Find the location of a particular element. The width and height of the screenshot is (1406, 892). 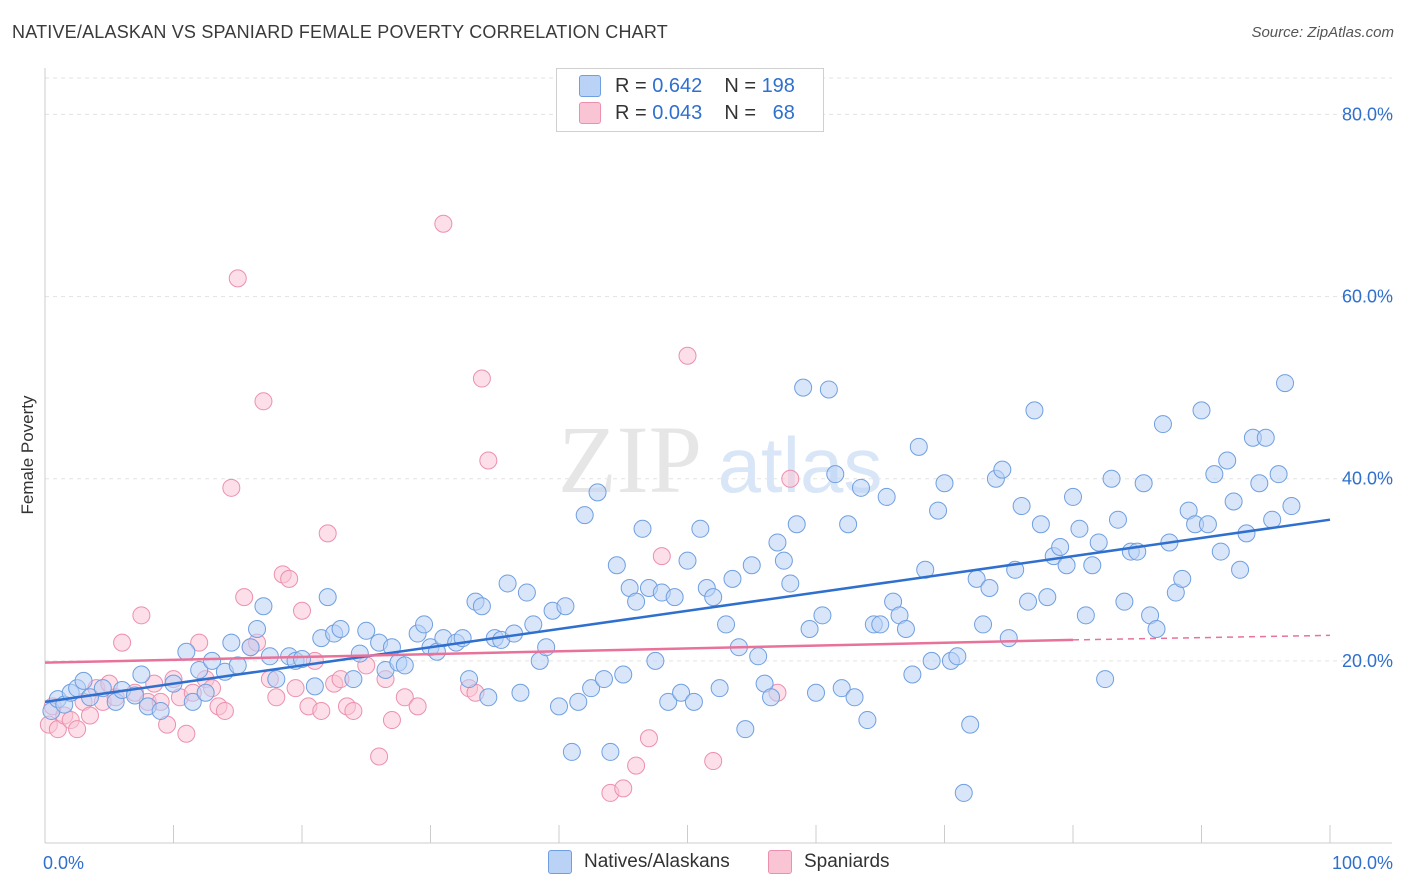

legend-swatch-natives is located at coordinates (560, 862).